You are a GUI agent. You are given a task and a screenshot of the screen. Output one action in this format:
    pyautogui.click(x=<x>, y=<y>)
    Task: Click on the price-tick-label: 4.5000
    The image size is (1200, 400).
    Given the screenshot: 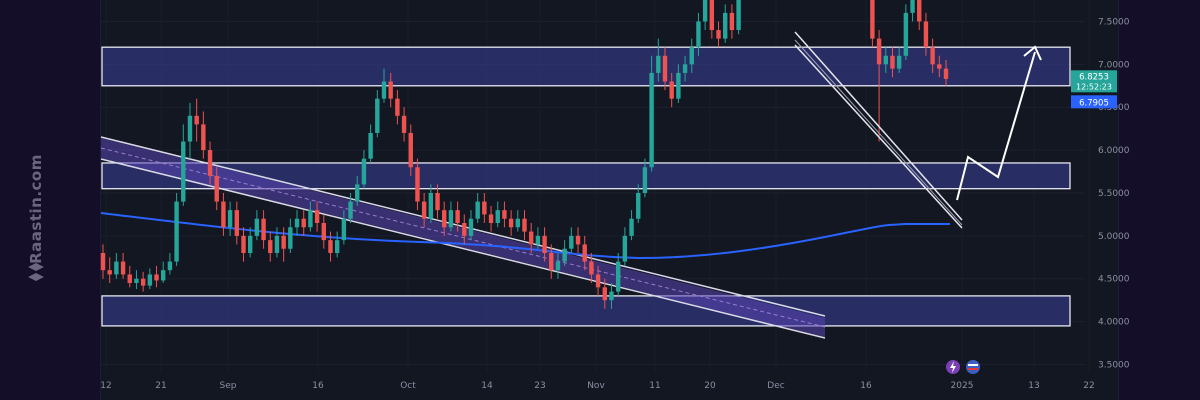 What is the action you would take?
    pyautogui.click(x=1114, y=280)
    